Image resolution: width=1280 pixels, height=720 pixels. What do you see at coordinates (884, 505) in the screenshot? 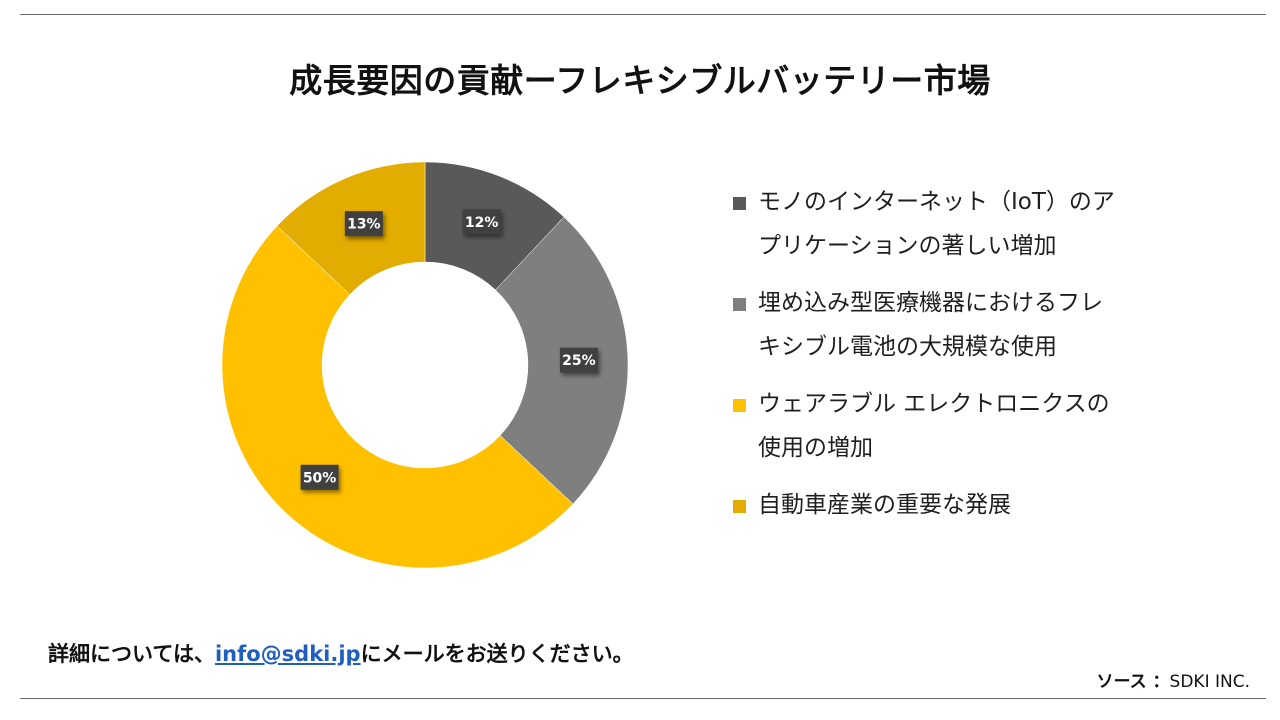
I see `legend-label-automotive: 自動車産業の重要な発展` at bounding box center [884, 505].